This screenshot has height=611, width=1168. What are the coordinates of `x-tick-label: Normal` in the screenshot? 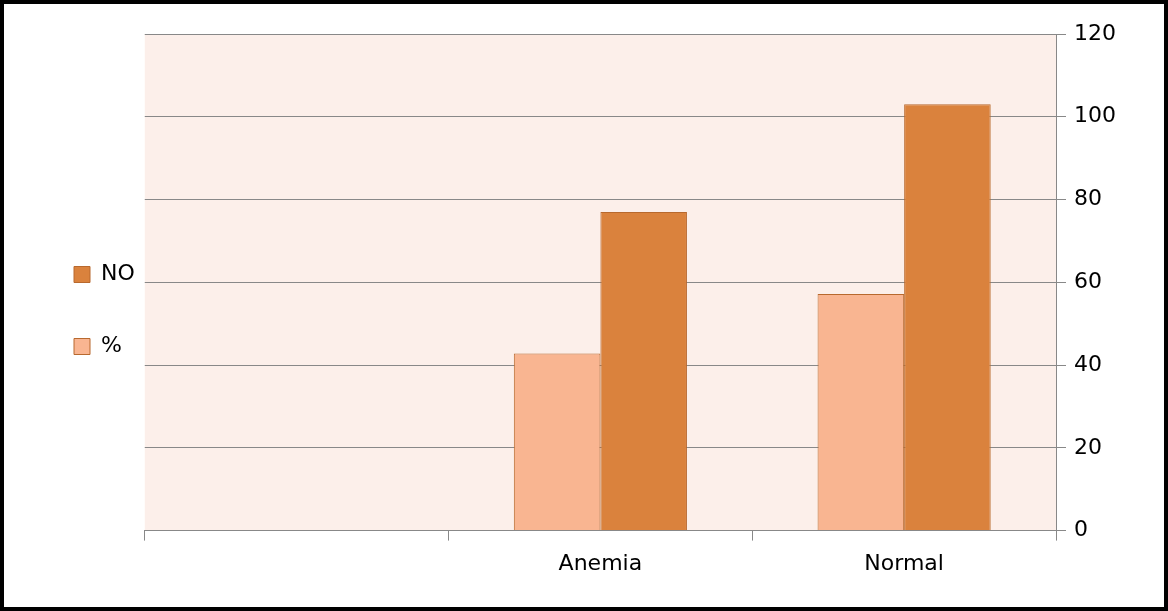 It's located at (904, 562).